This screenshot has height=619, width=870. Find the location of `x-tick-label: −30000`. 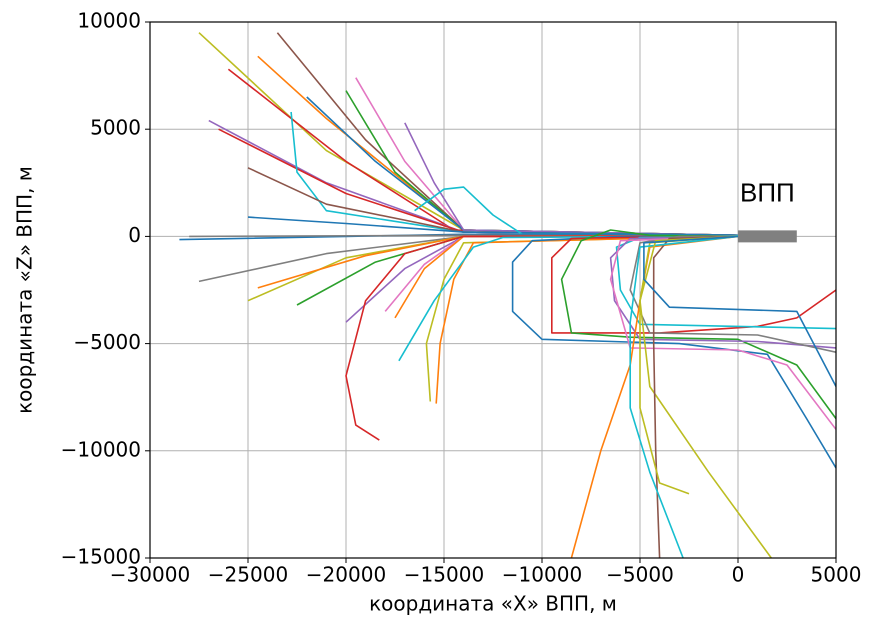

x-tick-label: −30000 is located at coordinates (150, 575).